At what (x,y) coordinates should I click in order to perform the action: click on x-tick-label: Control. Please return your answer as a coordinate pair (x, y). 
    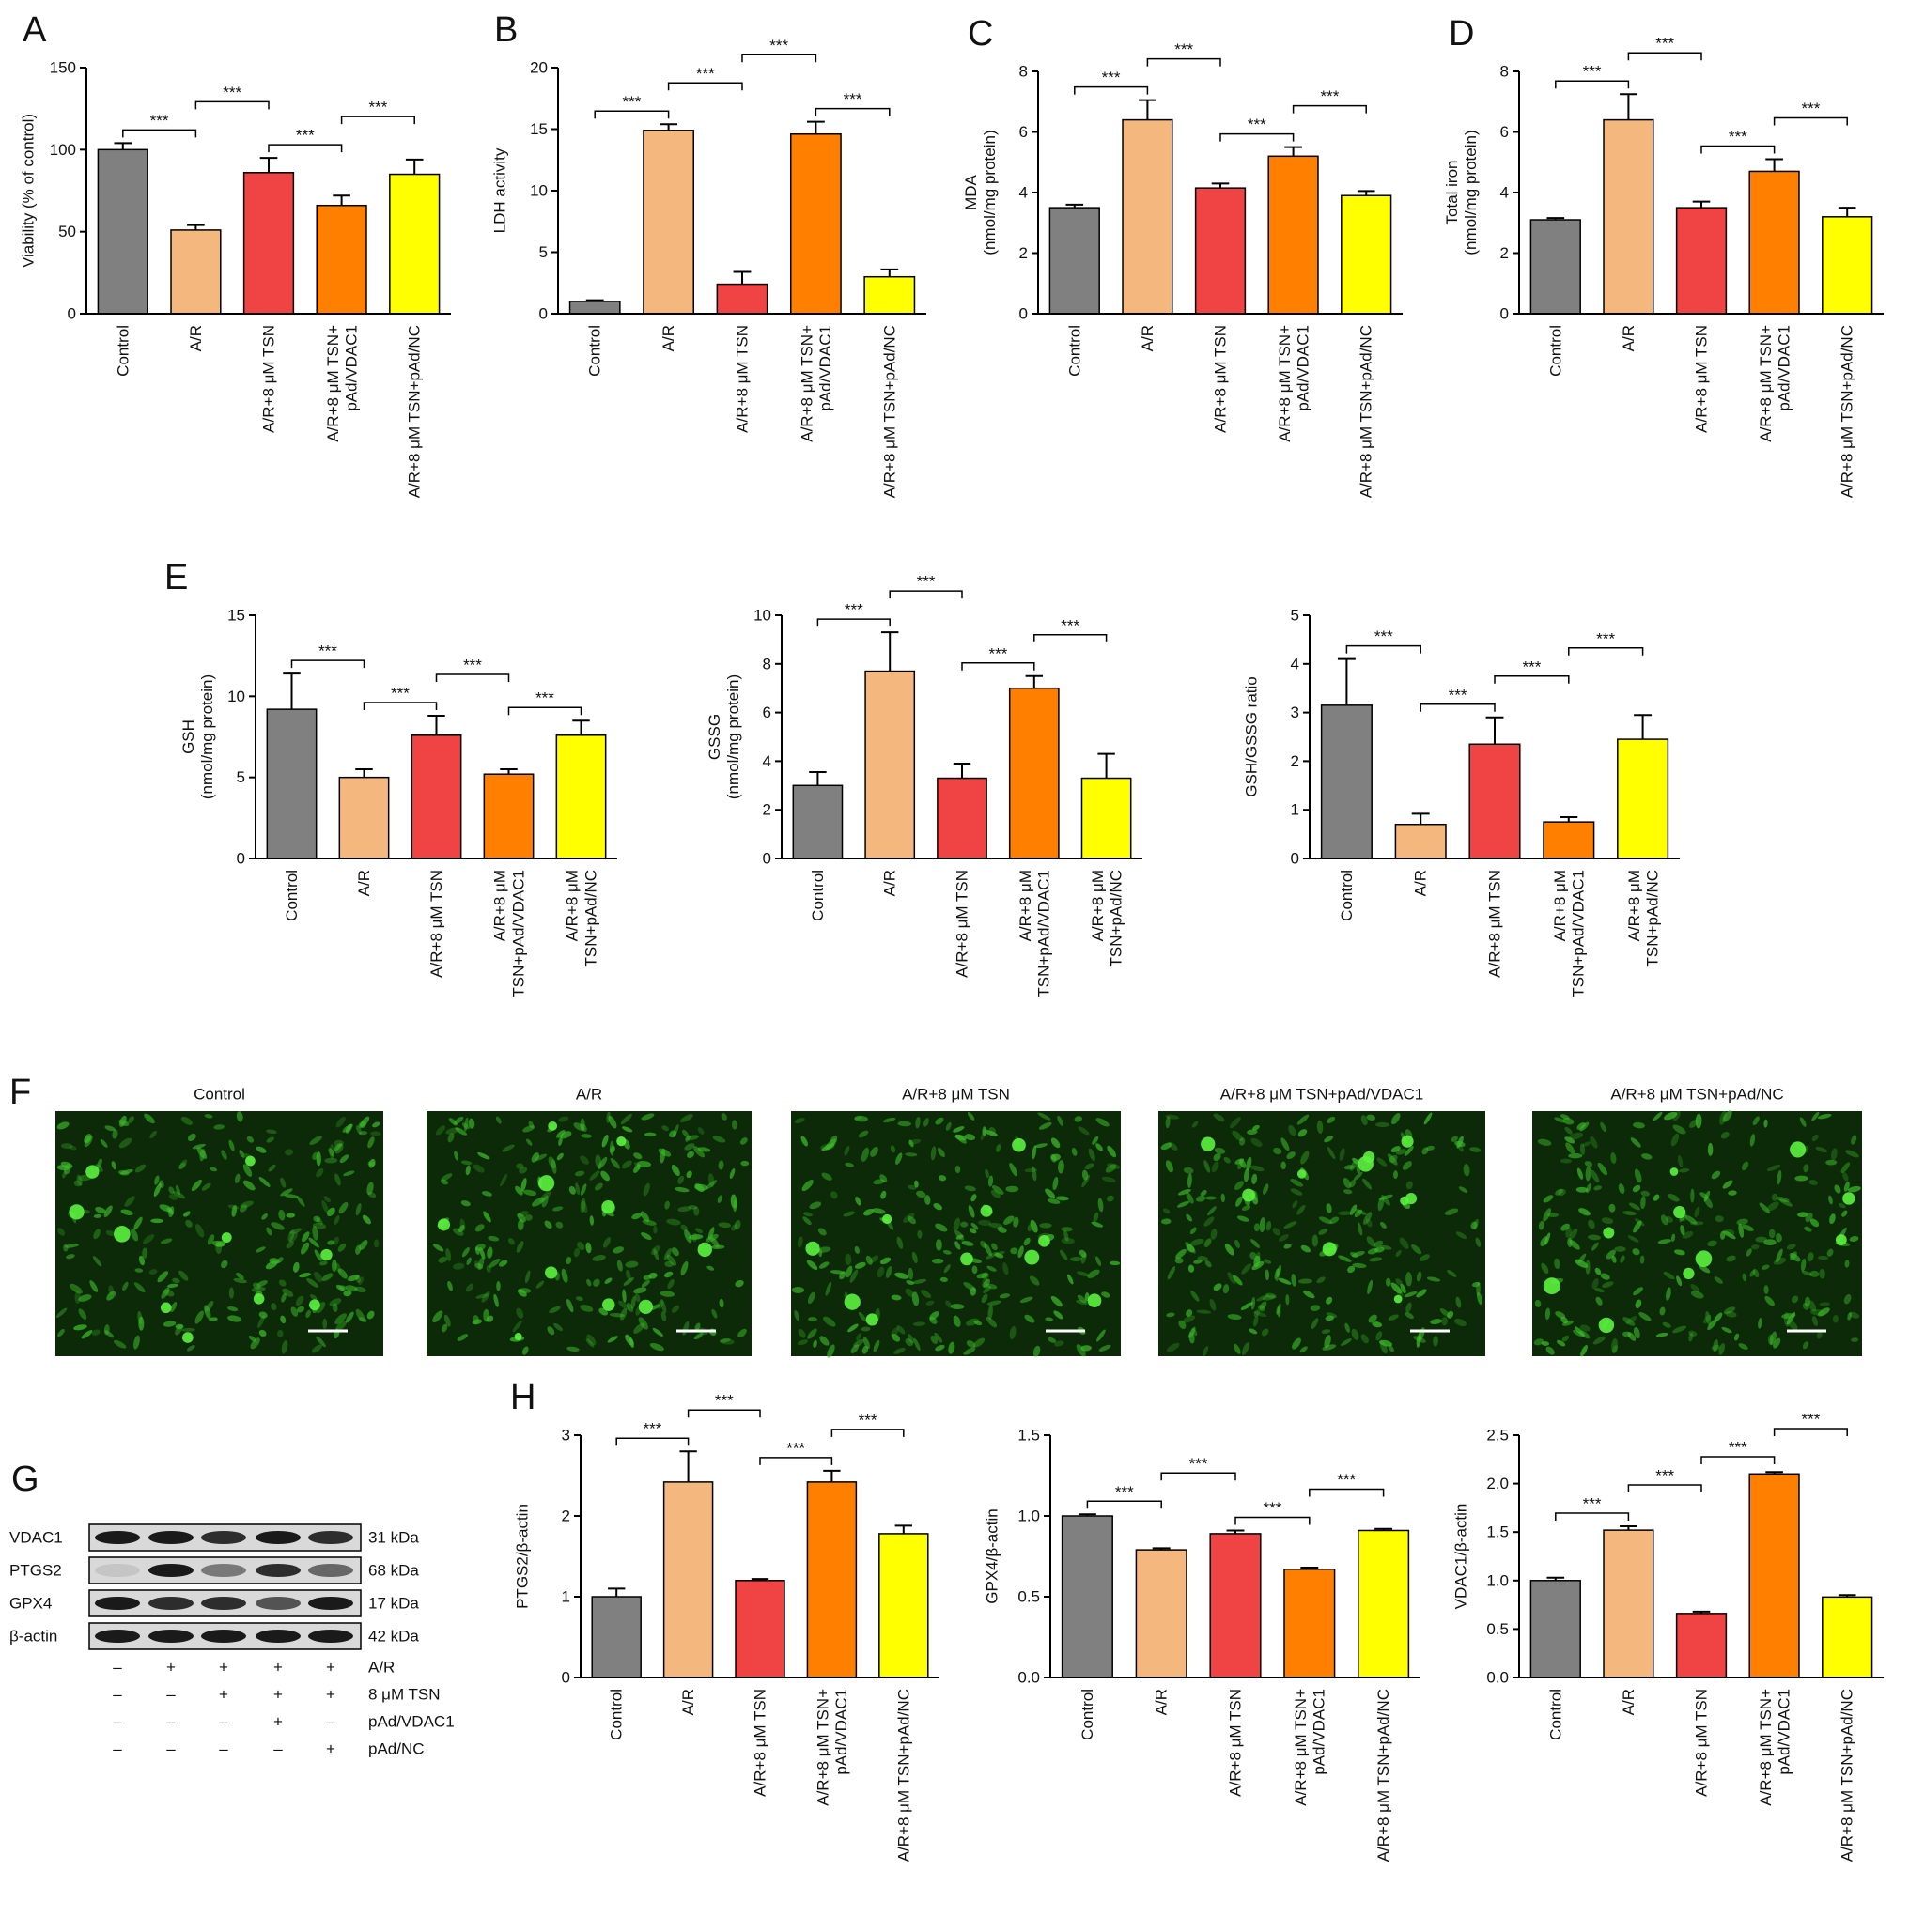
    Looking at the image, I should click on (1087, 1714).